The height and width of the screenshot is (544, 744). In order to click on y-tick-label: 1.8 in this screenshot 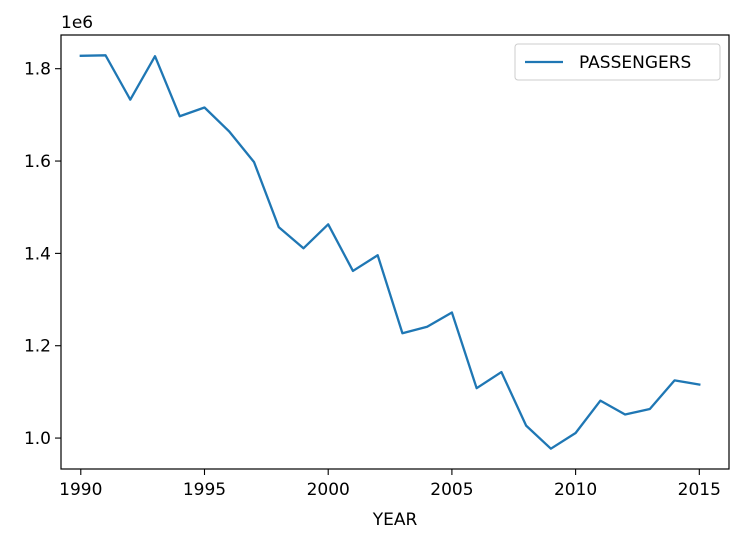, I will do `click(37, 70)`.